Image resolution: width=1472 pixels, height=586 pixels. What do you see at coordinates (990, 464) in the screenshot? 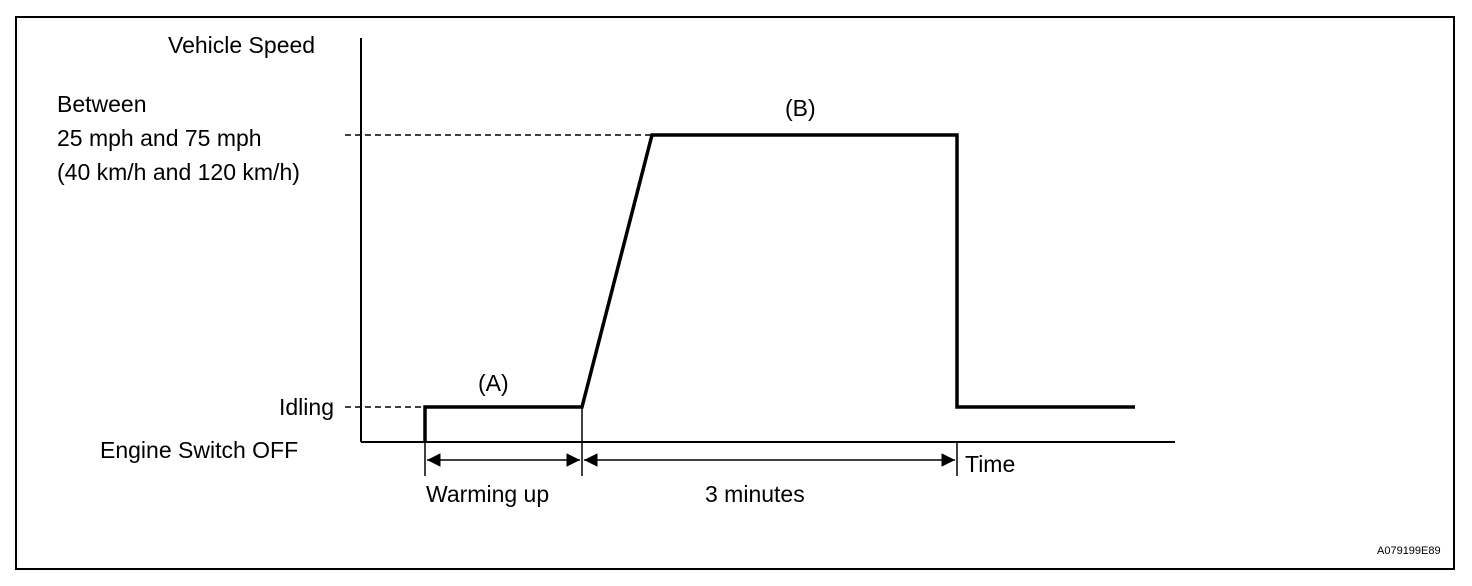
I see `x-axis-title: Time` at bounding box center [990, 464].